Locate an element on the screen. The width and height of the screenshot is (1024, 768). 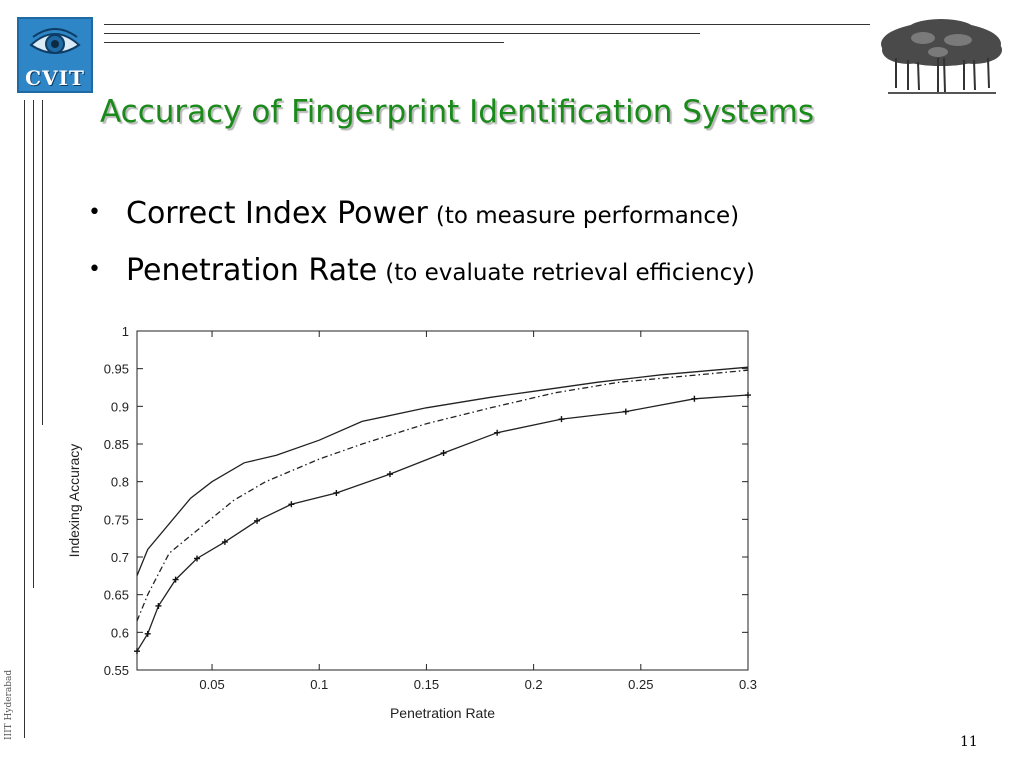
bullet-sub-text: (to measure performance) is located at coordinates (587, 216).